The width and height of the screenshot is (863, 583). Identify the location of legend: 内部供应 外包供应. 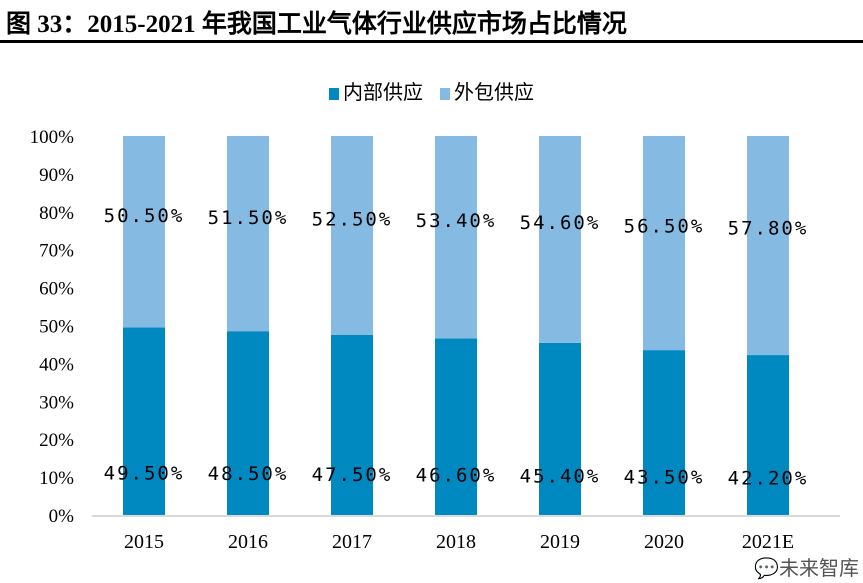
(431, 90).